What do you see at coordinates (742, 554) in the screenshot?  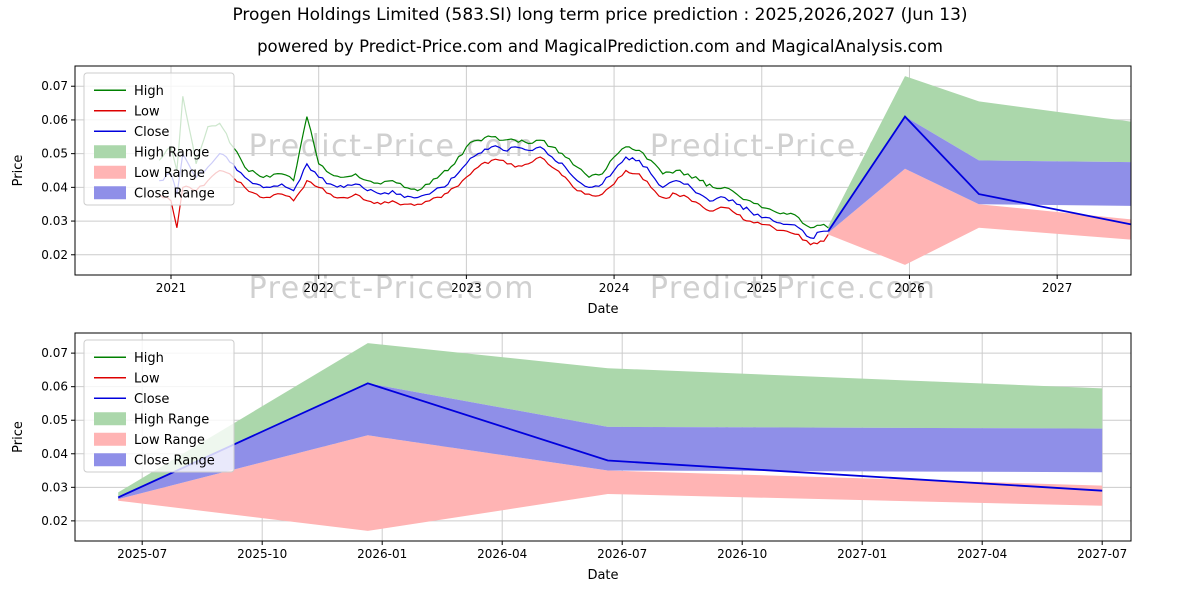 I see `x-tick-label: 2026-10` at bounding box center [742, 554].